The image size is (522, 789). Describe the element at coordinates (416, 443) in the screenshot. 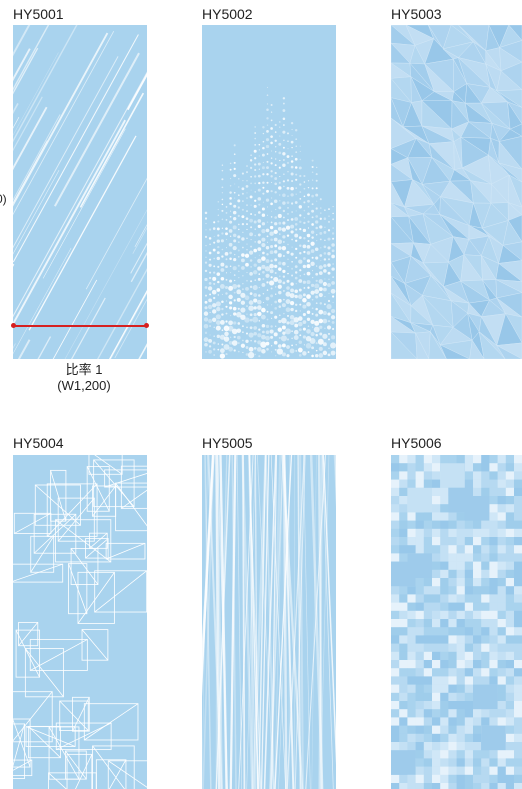

I see `pattern-code-hy5006: HY5006` at that location.